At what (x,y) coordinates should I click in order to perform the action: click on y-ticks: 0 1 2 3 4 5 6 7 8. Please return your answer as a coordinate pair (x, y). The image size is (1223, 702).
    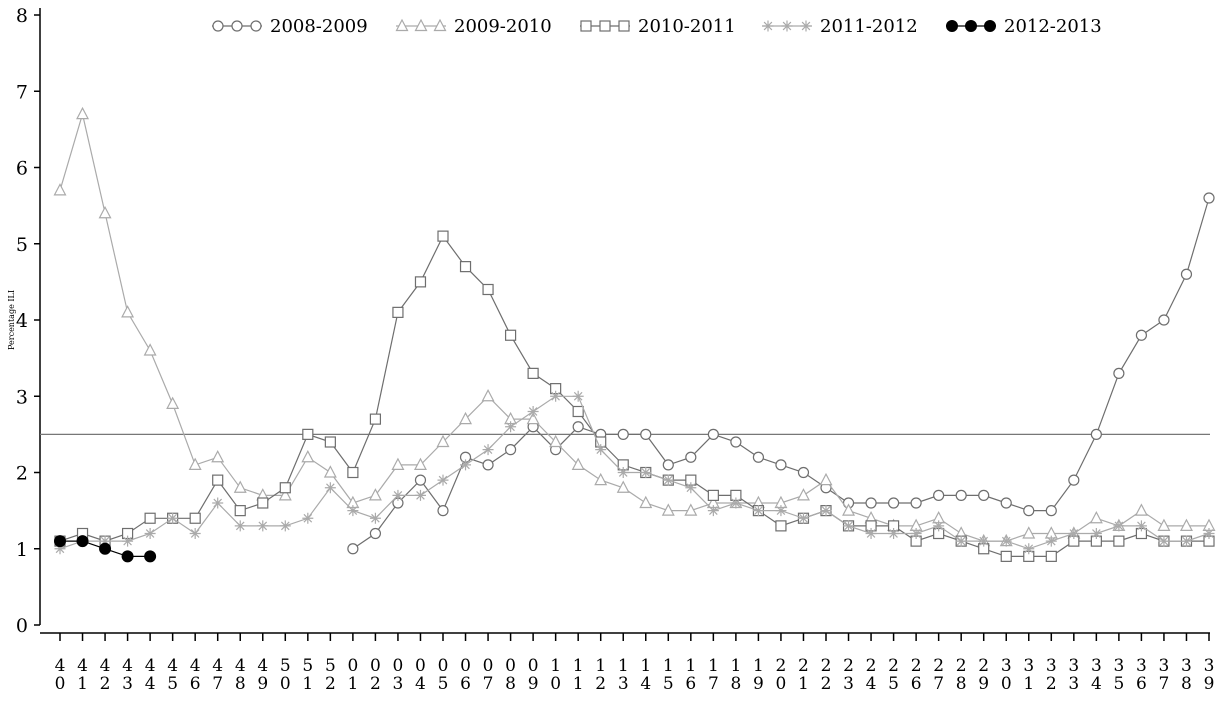
    Looking at the image, I should click on (28, 321).